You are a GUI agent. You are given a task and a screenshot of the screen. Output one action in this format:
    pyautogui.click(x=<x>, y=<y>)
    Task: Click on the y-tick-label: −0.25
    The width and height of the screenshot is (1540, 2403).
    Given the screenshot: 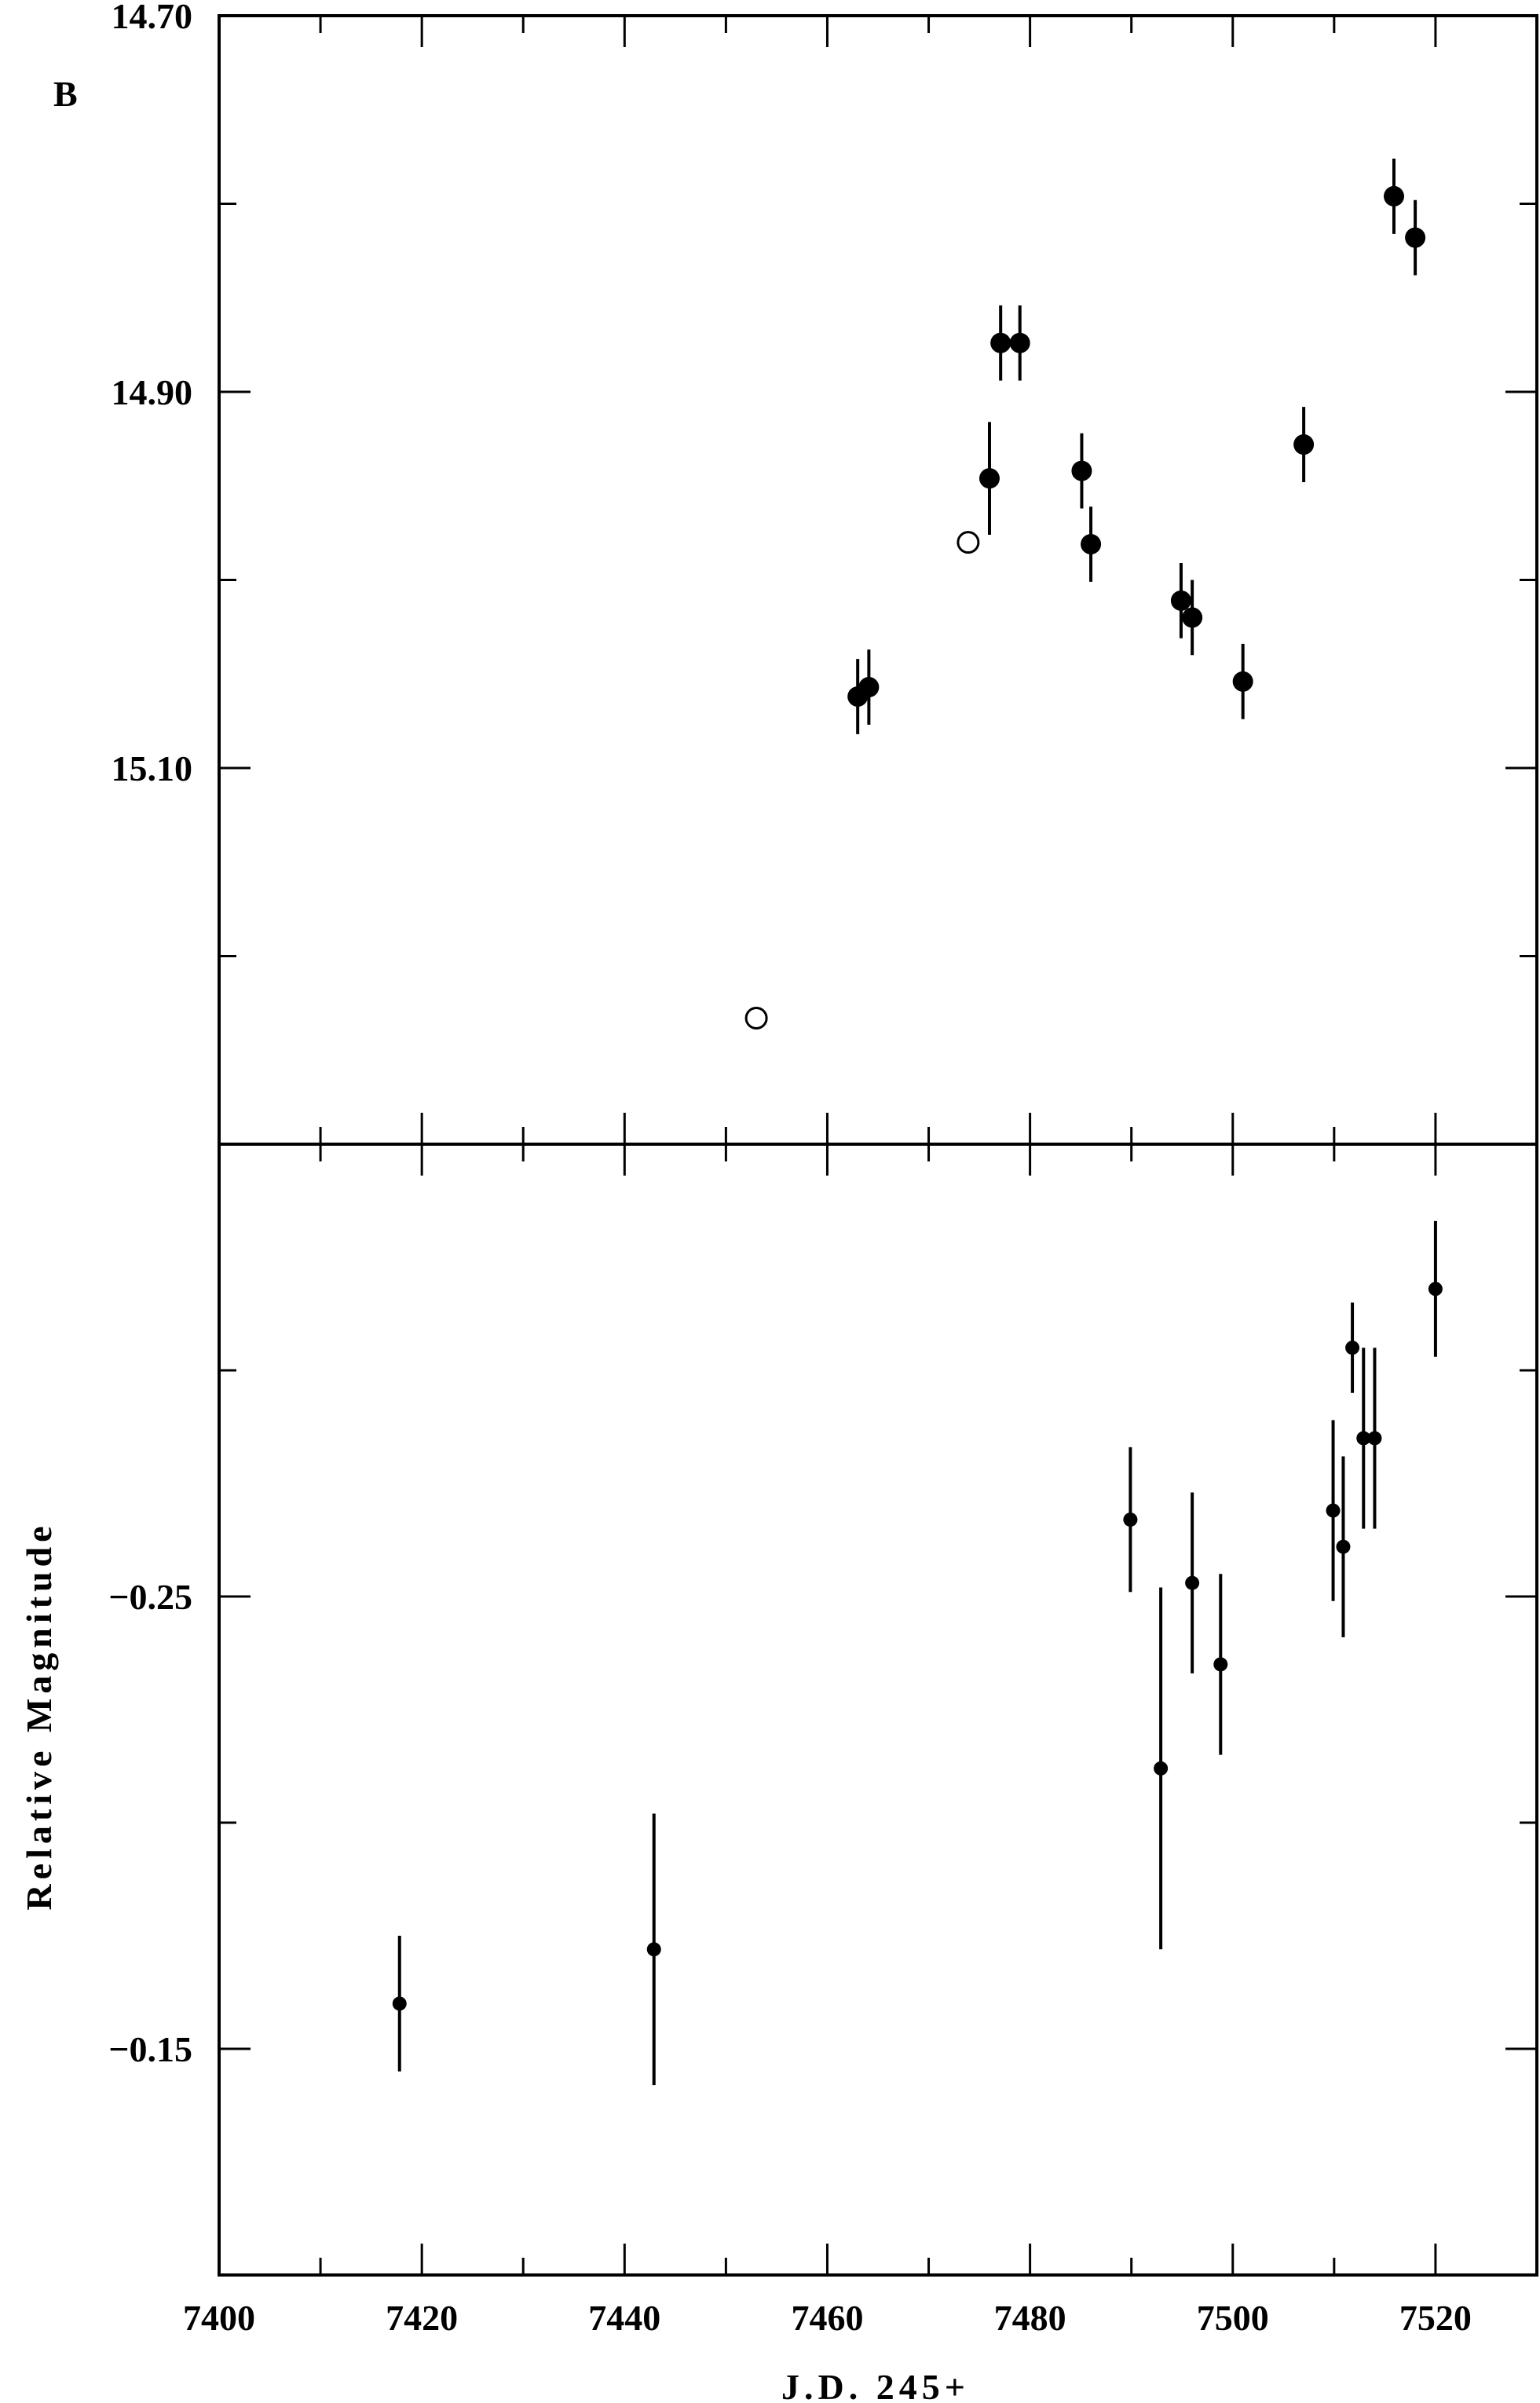 What is the action you would take?
    pyautogui.click(x=150, y=1597)
    